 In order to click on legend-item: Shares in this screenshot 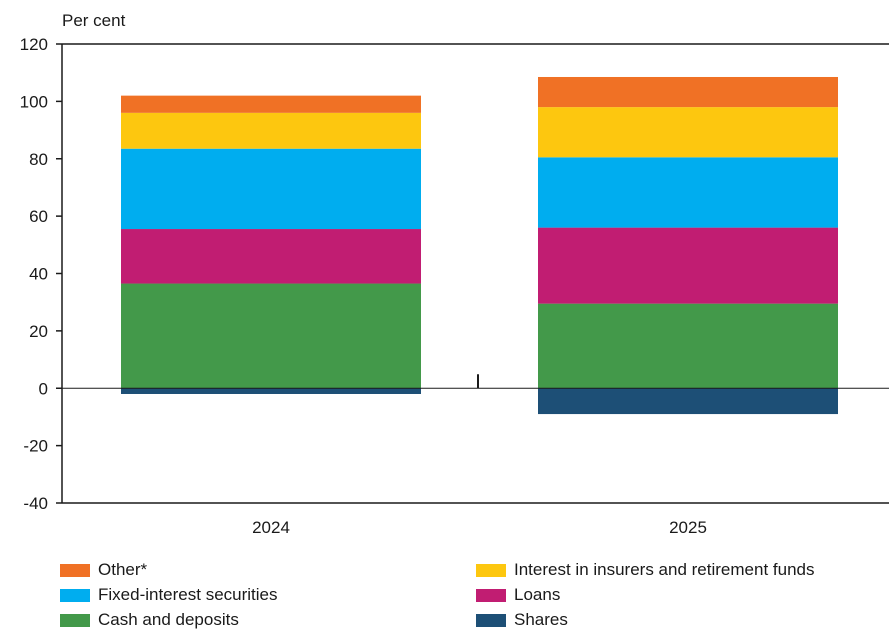, I will do `click(522, 620)`.